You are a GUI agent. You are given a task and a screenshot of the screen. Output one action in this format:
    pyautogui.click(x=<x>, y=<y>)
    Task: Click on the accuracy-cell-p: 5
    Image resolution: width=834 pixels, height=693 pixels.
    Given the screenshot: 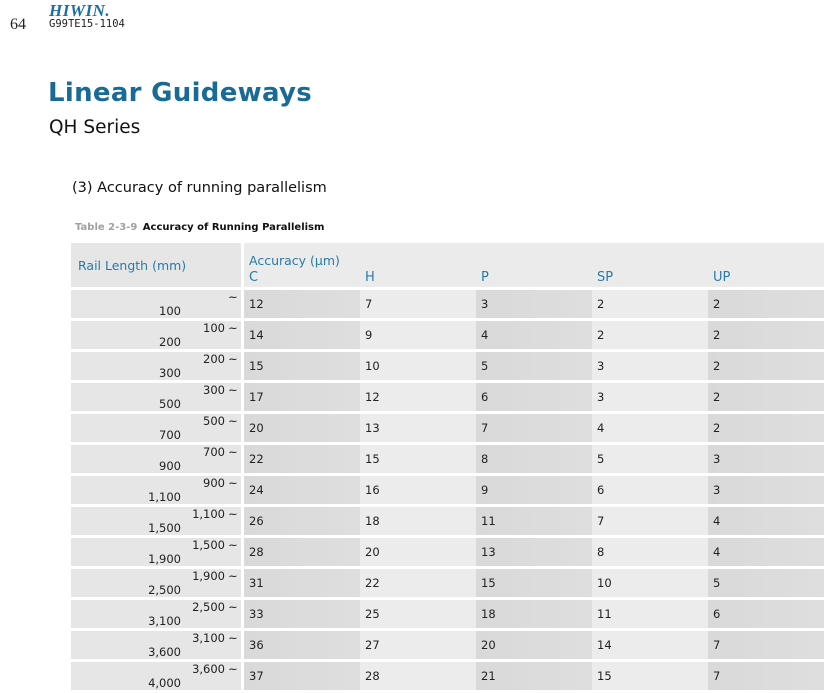 What is the action you would take?
    pyautogui.click(x=534, y=367)
    